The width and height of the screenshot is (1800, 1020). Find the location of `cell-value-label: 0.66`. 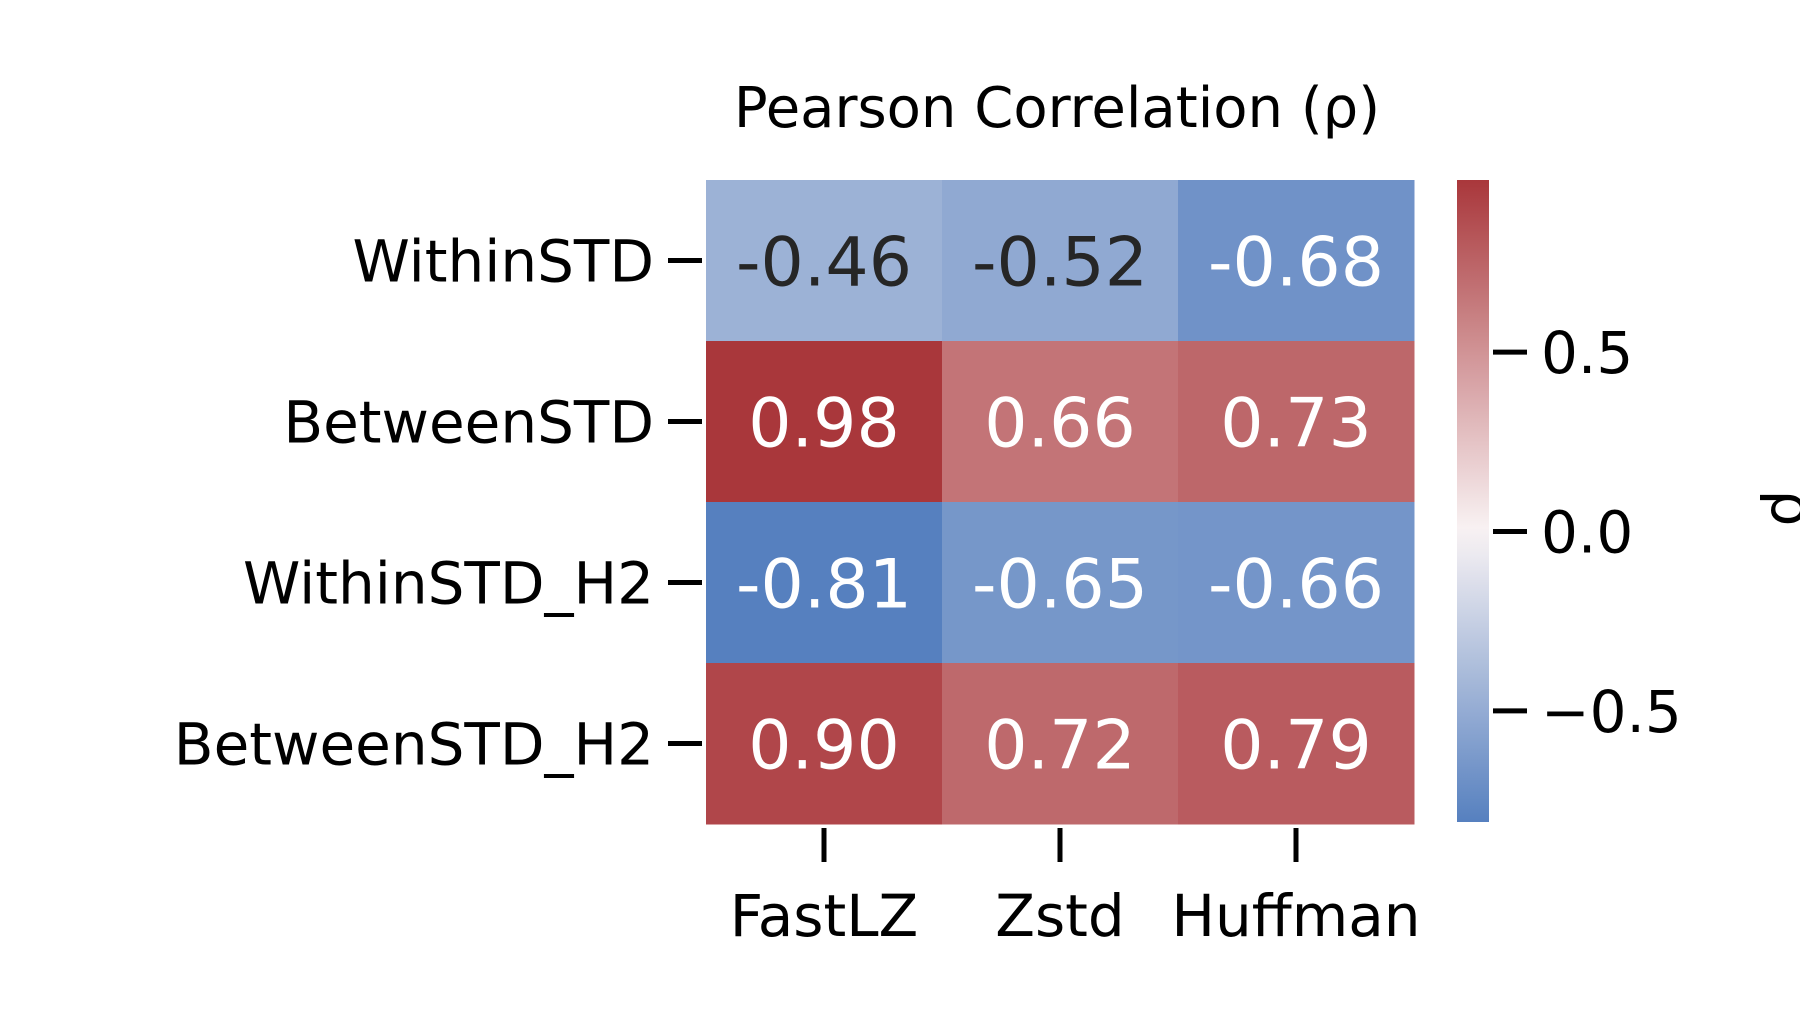

cell-value-label: 0.66 is located at coordinates (1059, 424).